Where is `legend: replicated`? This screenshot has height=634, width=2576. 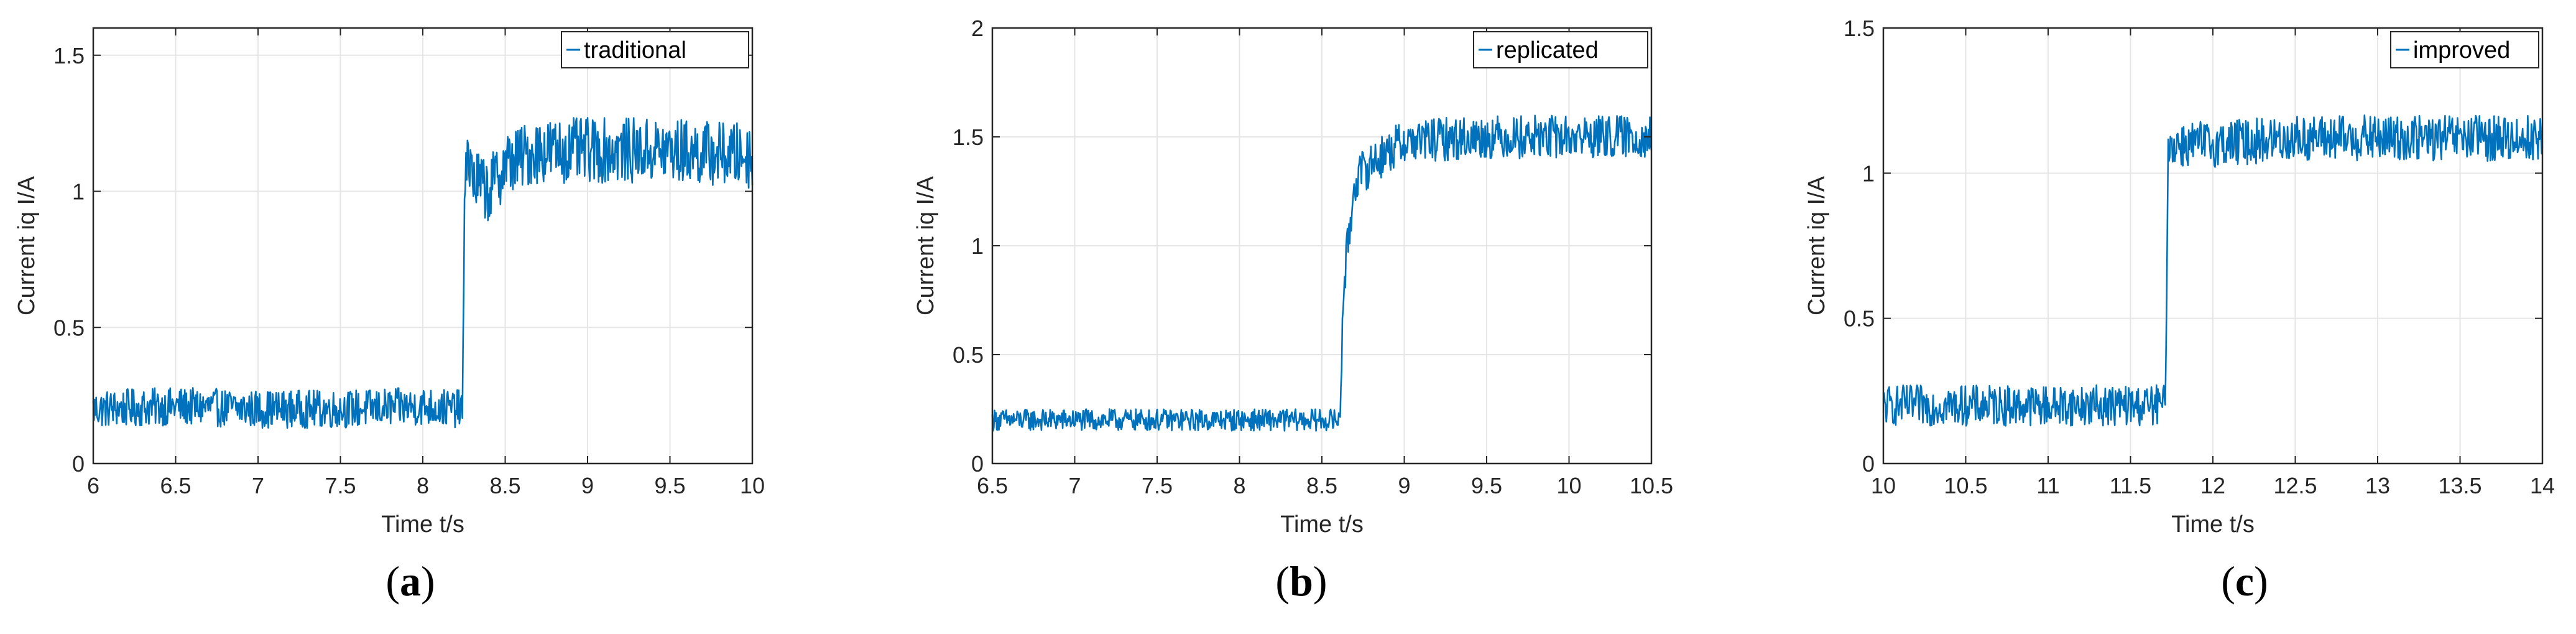 legend: replicated is located at coordinates (1560, 49).